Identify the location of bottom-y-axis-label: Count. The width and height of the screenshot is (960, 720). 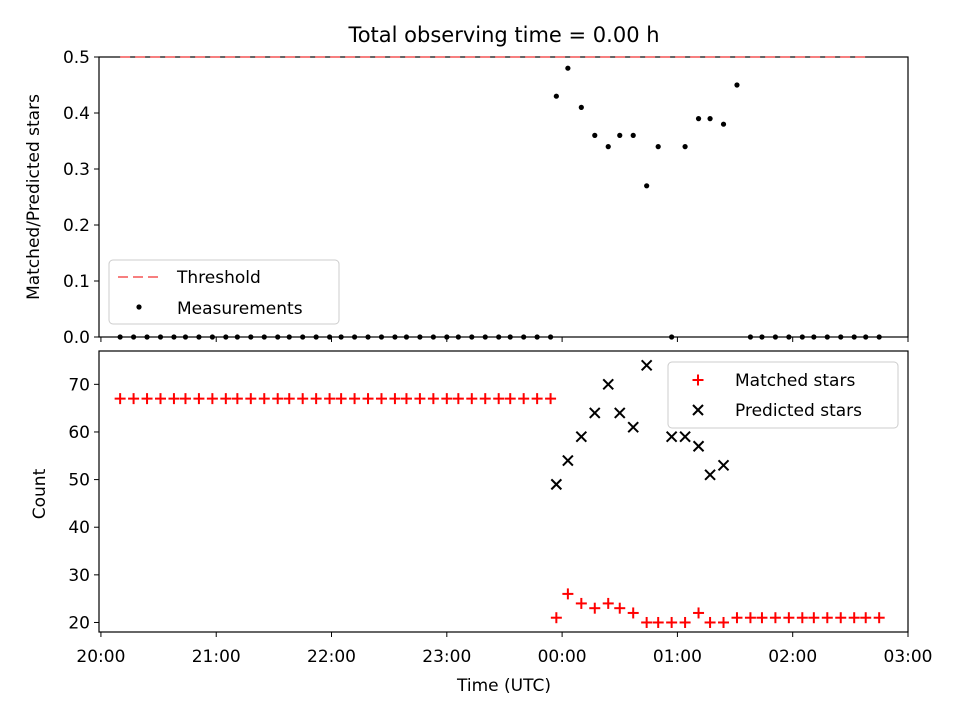
(40, 493).